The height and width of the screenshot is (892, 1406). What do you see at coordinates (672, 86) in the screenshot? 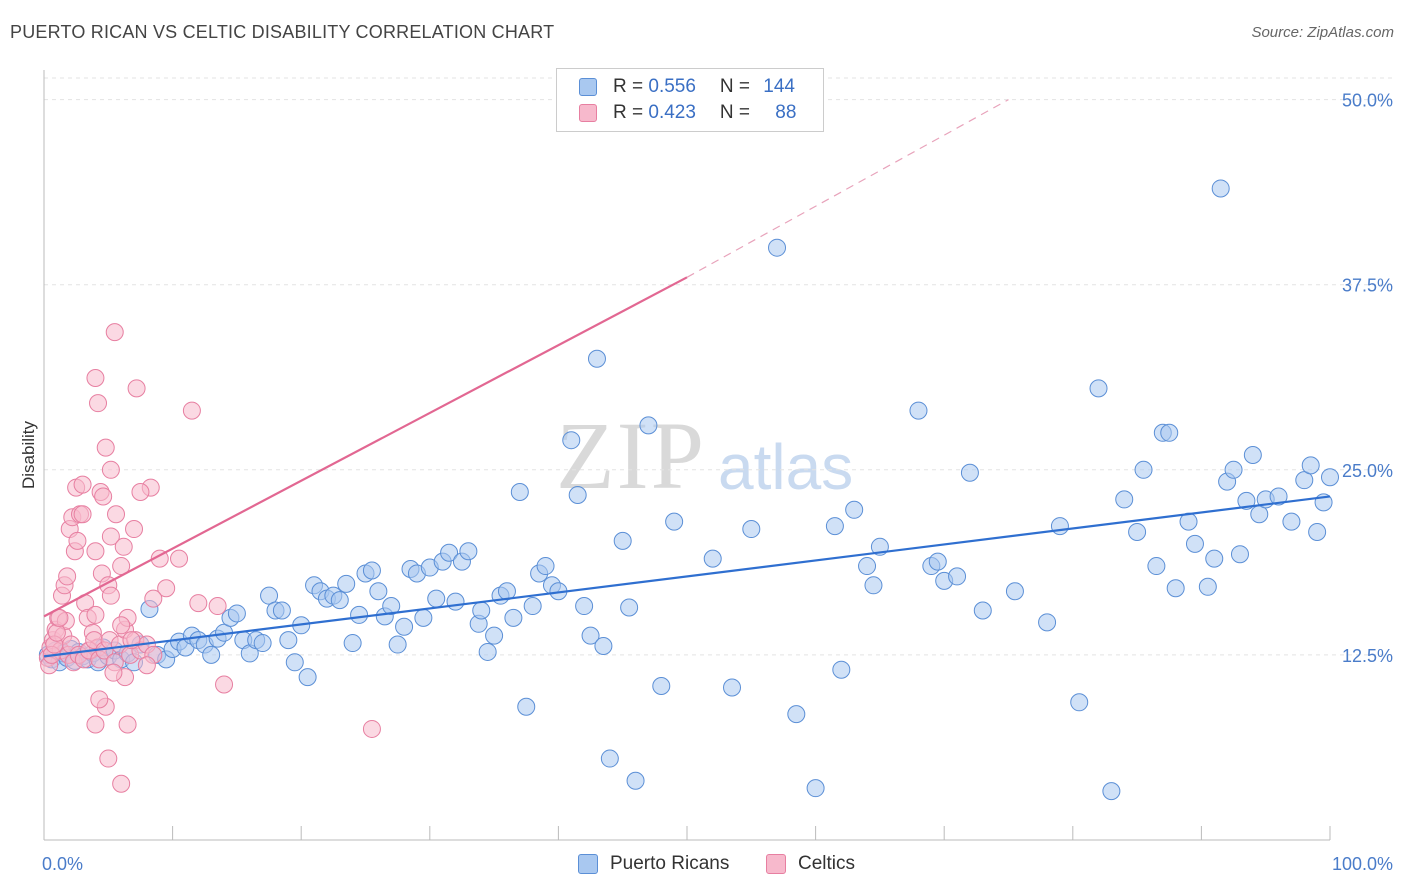
I see `legend-r-value: 0.556` at bounding box center [672, 86].